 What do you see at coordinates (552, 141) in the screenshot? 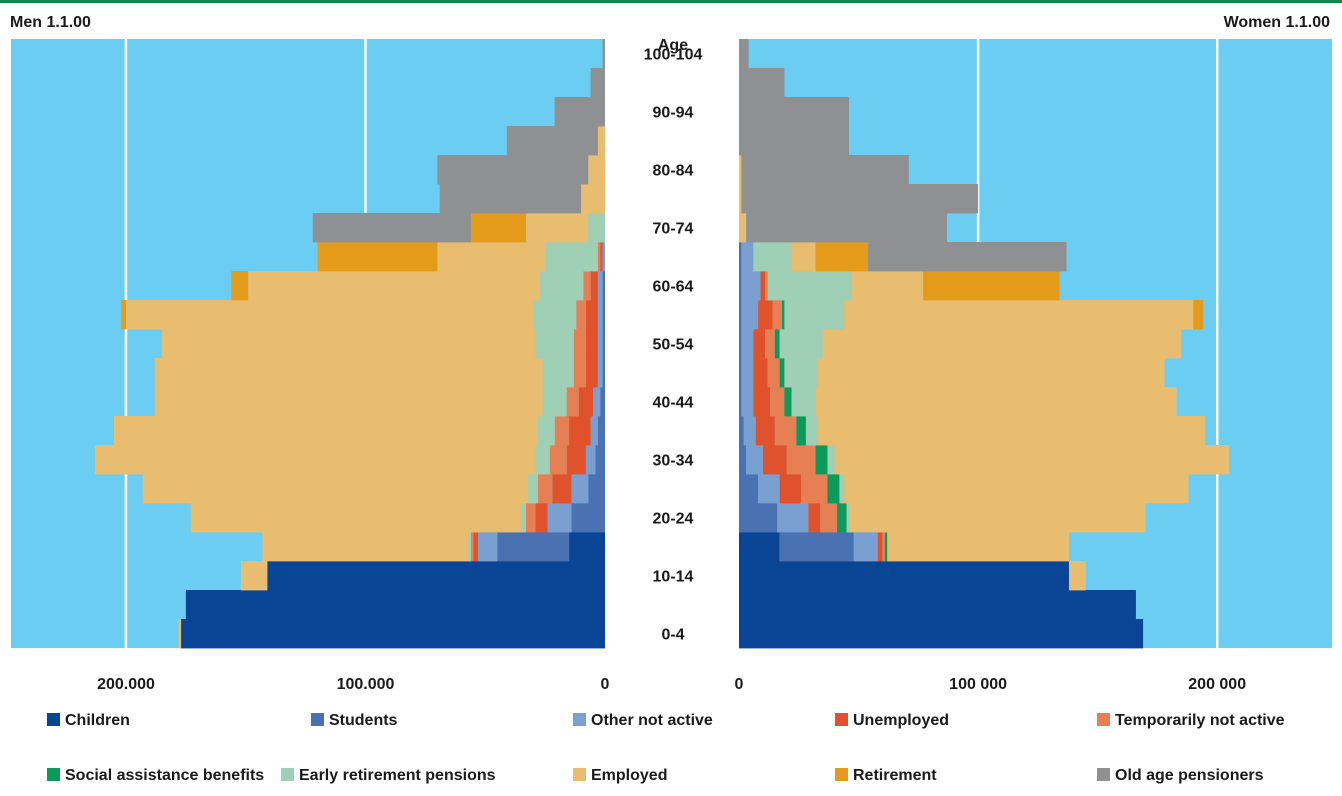
I see `men-bar-segment: Old age pensioners 85-89` at bounding box center [552, 141].